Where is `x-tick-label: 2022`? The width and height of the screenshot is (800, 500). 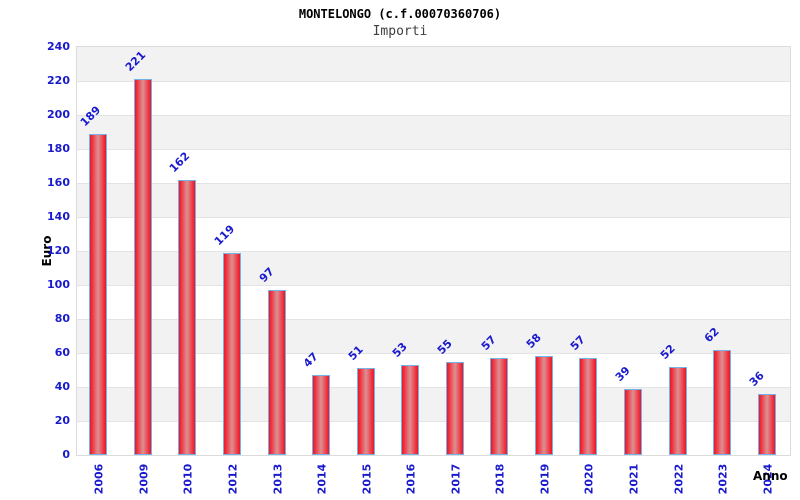 x-tick-label: 2022 is located at coordinates (679, 479).